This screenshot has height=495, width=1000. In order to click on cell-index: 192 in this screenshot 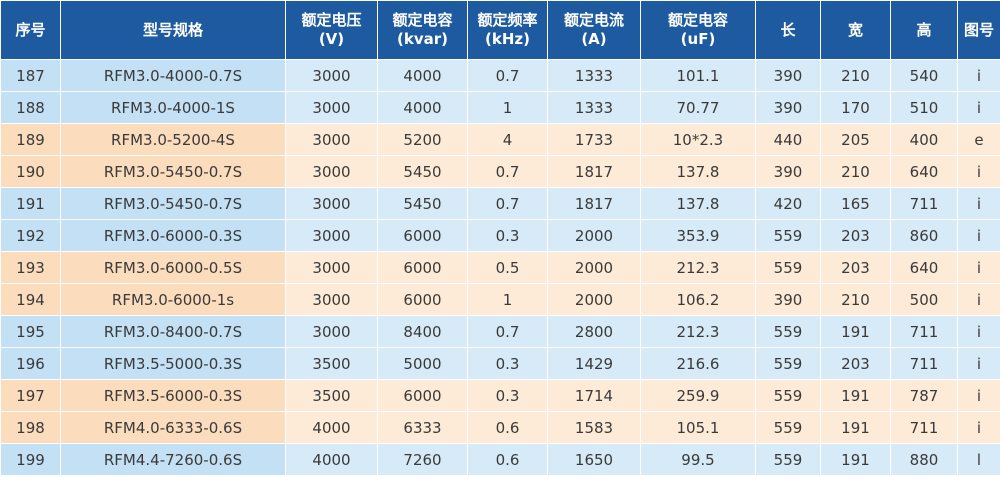, I will do `click(30, 235)`.